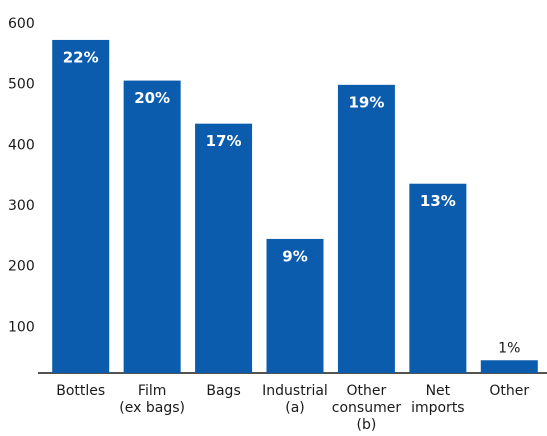 The image size is (547, 436). Describe the element at coordinates (21, 85) in the screenshot. I see `y-tick-label: 500` at that location.